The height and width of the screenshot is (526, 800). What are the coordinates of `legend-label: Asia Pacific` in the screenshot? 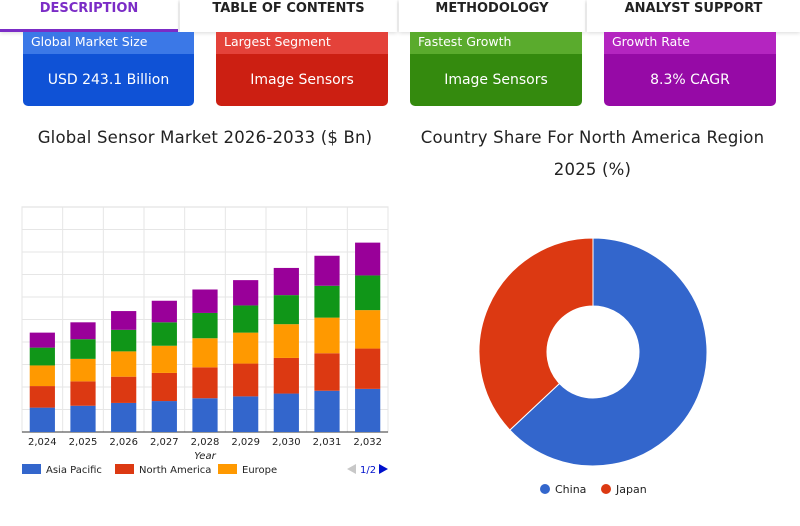 It's located at (74, 470).